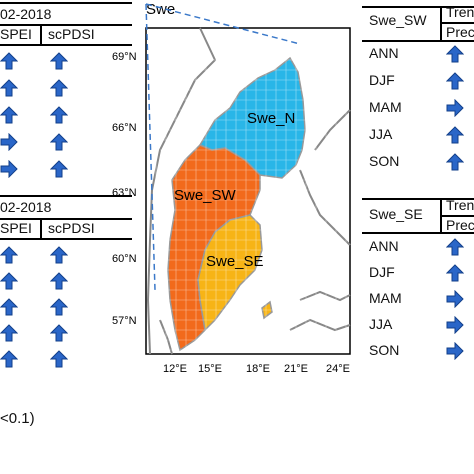  Describe the element at coordinates (258, 369) in the screenshot. I see `lon-label: 18°E` at that location.